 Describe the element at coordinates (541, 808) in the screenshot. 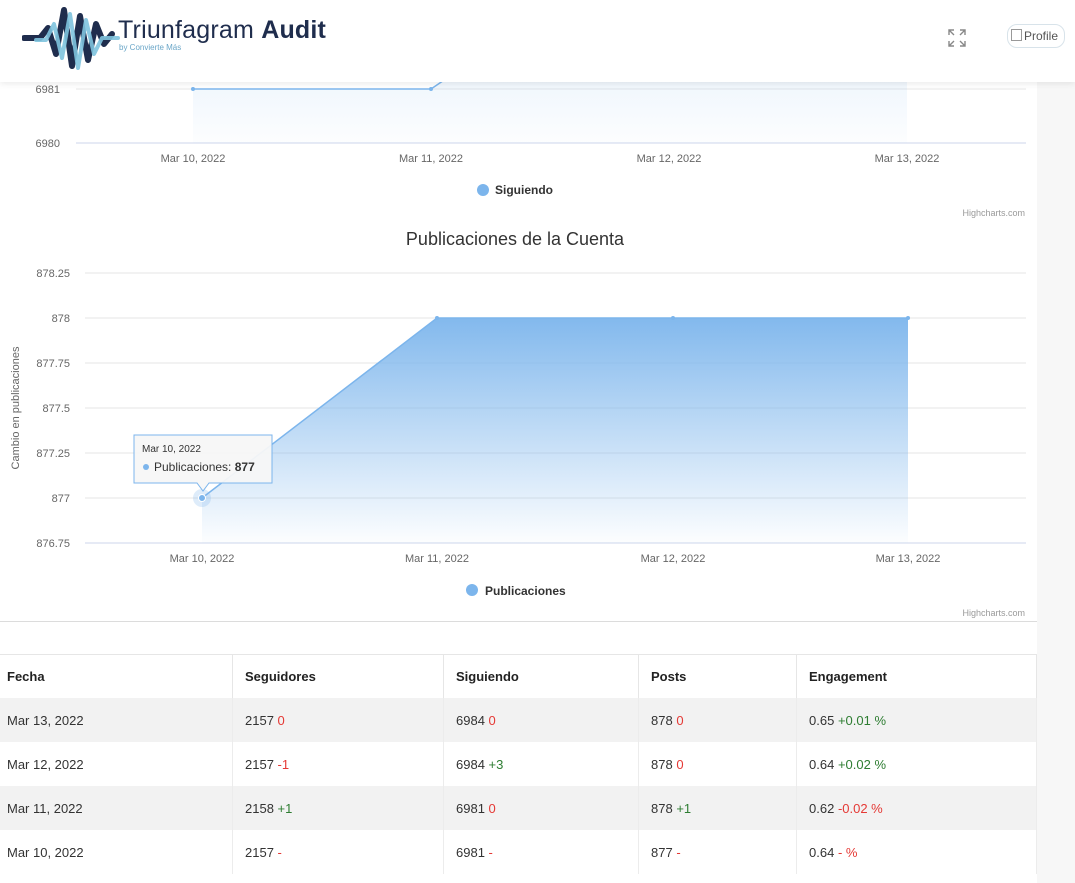

I see `cell-siguiendo: 6981 0` at that location.